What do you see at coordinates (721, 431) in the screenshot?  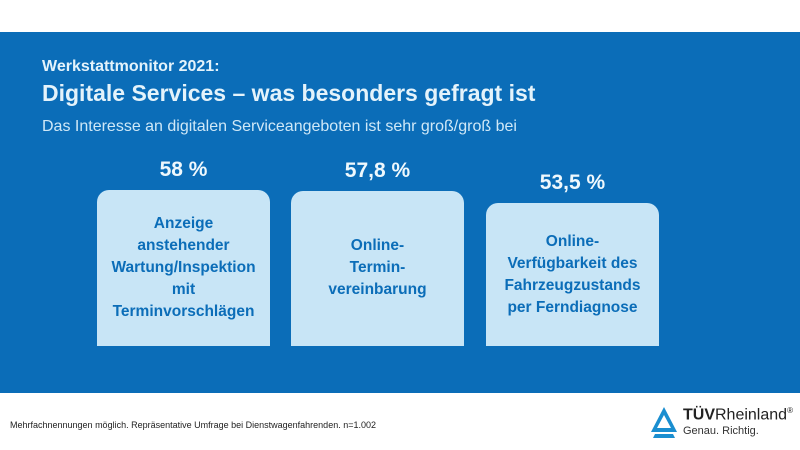 I see `tagline: Genau. Richtig.` at bounding box center [721, 431].